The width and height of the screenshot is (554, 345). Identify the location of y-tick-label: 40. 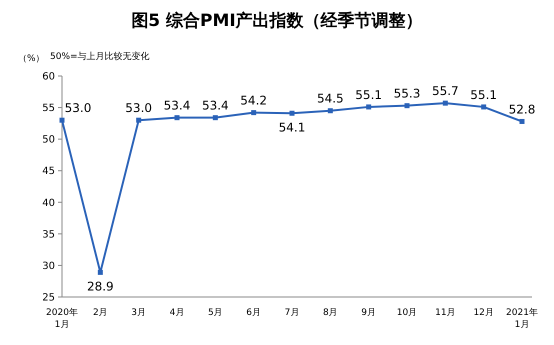
(48, 203).